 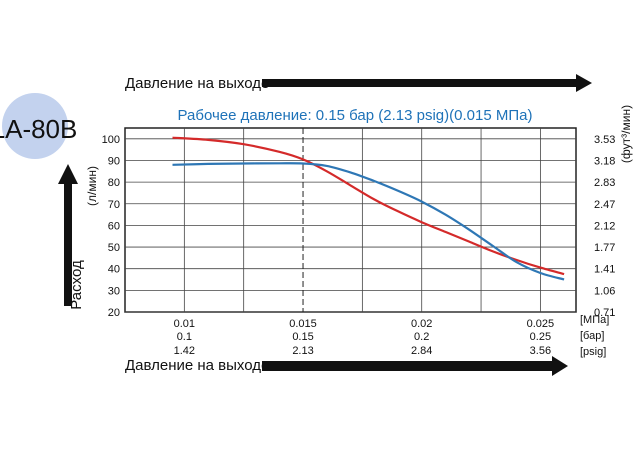 What do you see at coordinates (421, 351) in the screenshot?
I see `x-tick-label-psig: 2.84` at bounding box center [421, 351].